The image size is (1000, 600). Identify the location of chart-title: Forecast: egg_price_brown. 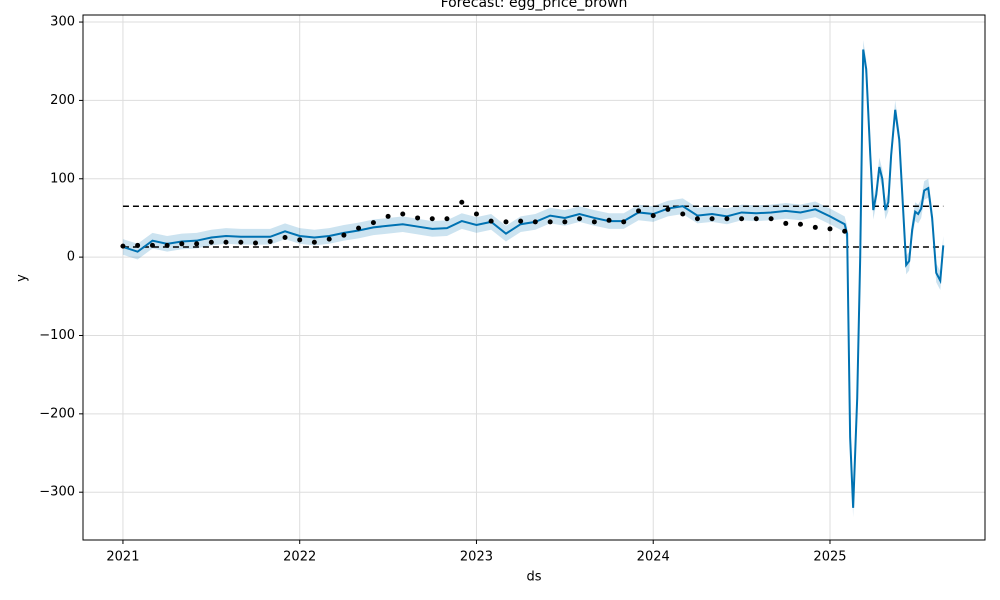
(534, 5).